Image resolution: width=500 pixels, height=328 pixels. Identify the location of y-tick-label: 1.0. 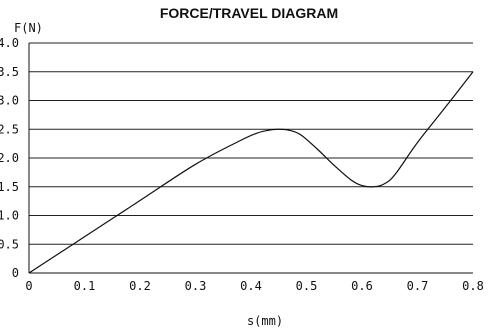
(9, 216).